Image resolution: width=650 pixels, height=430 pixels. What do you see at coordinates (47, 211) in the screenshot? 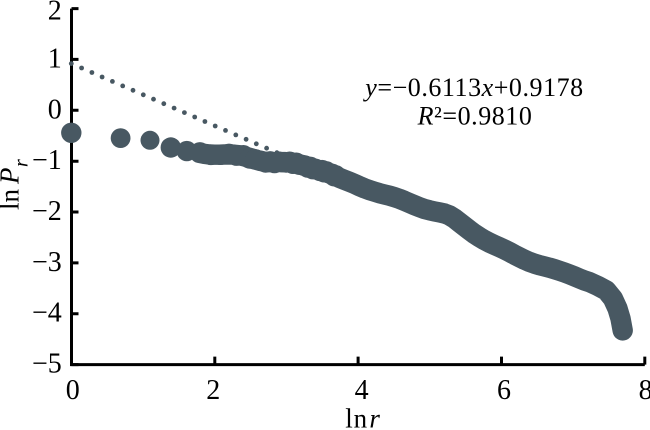
I see `svg-text: −2` at bounding box center [47, 211].